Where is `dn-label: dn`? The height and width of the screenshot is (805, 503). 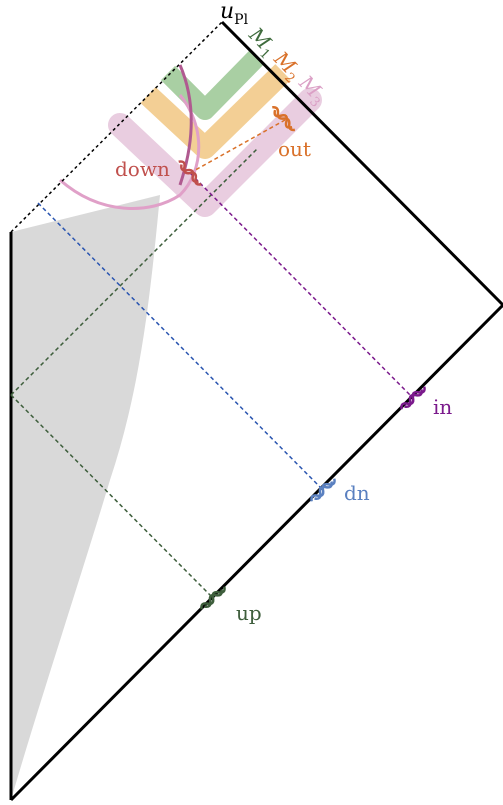 dn-label: dn is located at coordinates (357, 493).